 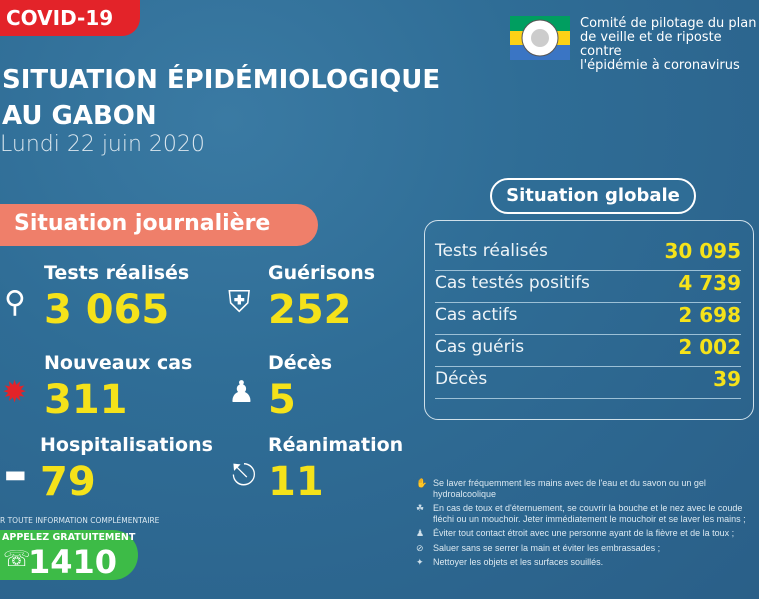 I want to click on global-row: Cas guéris 2 002, so click(x=588, y=351).